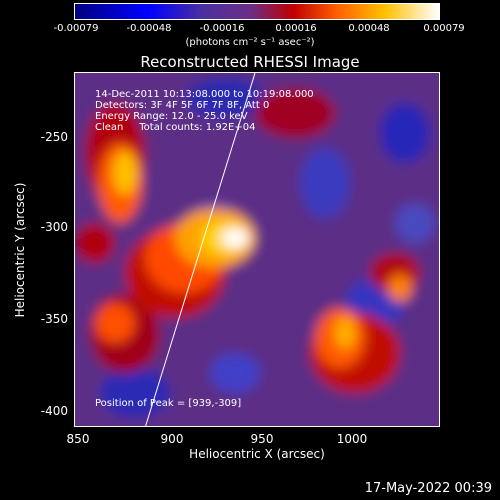 The image size is (500, 500). What do you see at coordinates (168, 403) in the screenshot?
I see `annotation-peak: Position of Peak = [939,-309]` at bounding box center [168, 403].